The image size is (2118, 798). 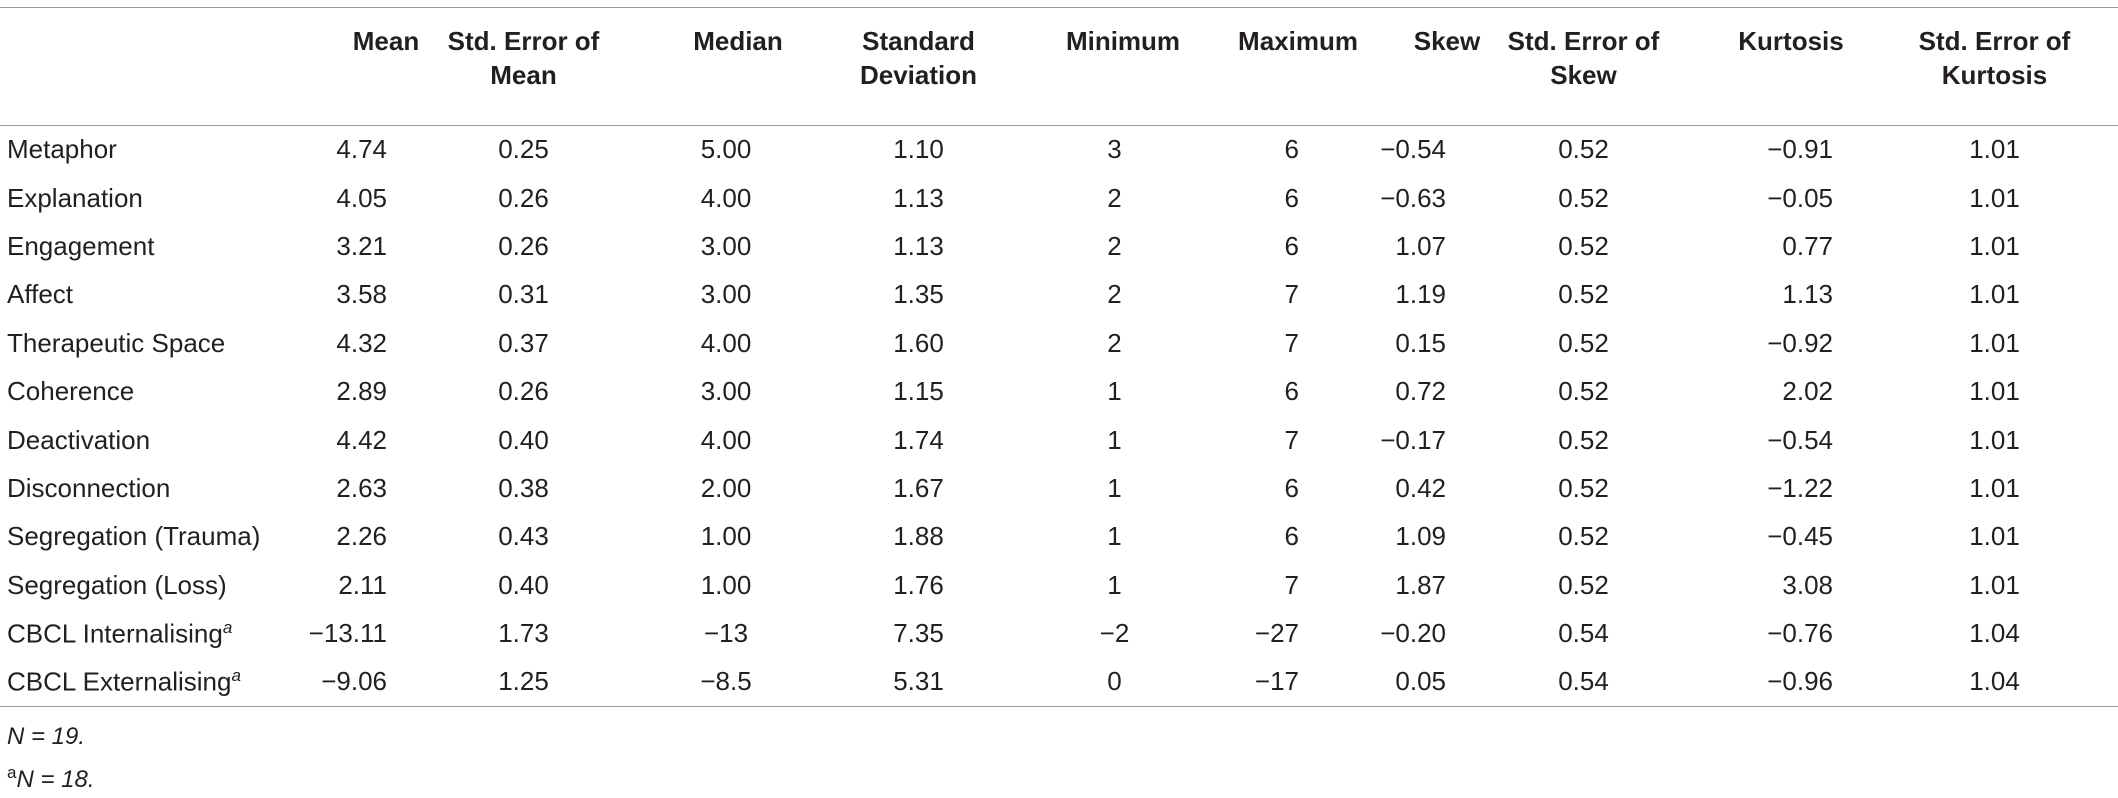 What do you see at coordinates (523, 58) in the screenshot?
I see `header-text: Std. Error of Mean` at bounding box center [523, 58].